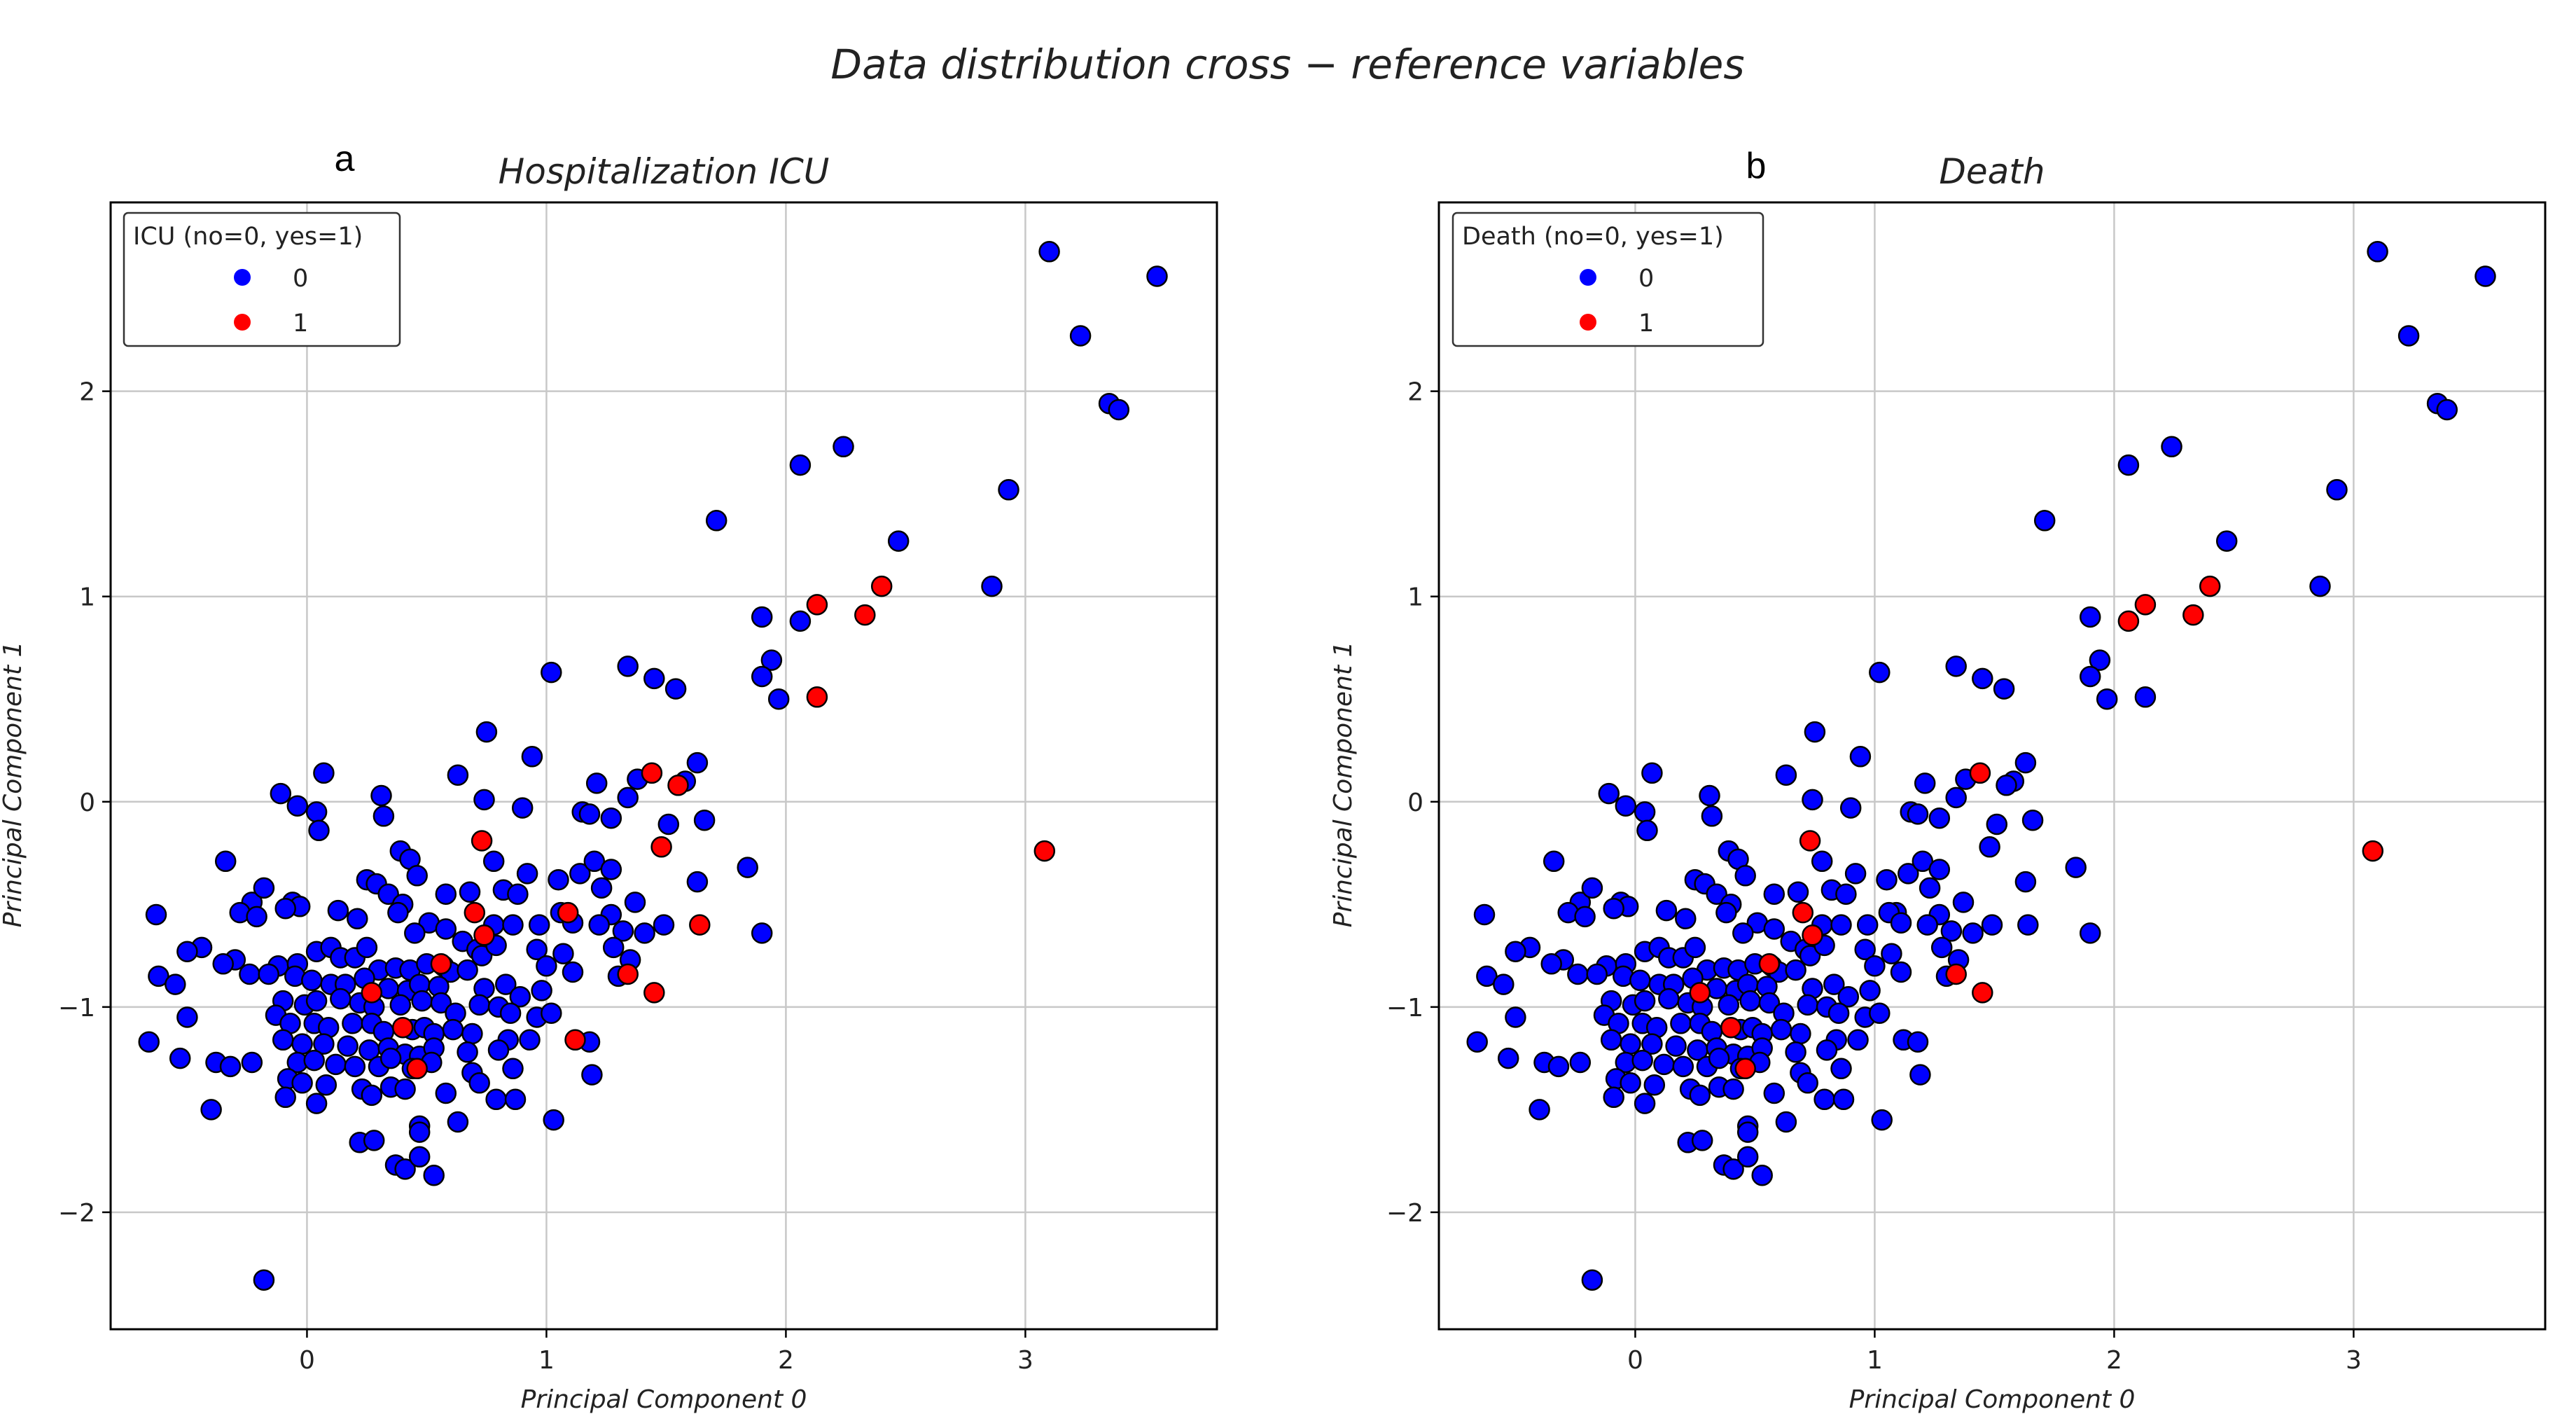 This screenshot has height=1421, width=2576. What do you see at coordinates (87, 597) in the screenshot?
I see `y-tick-label: 1` at bounding box center [87, 597].